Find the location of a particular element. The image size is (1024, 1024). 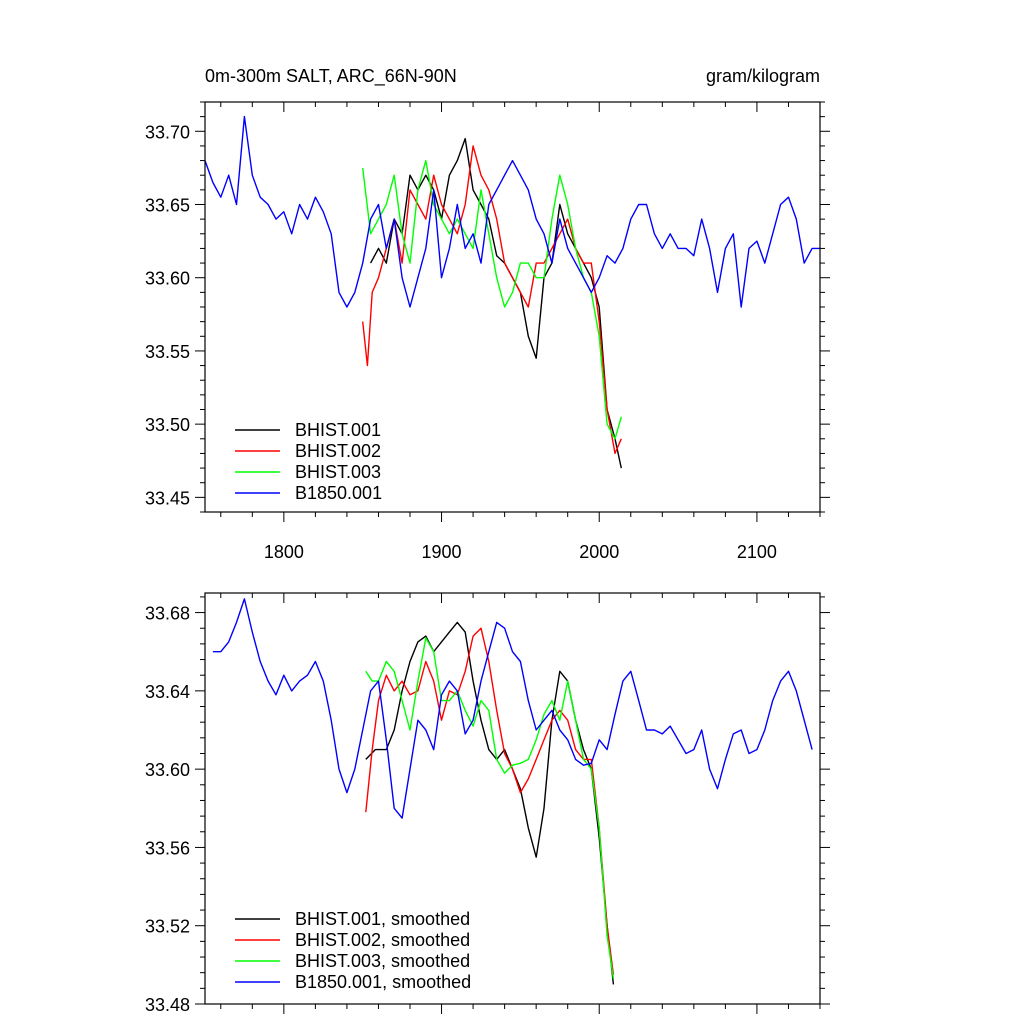

top-panel-title-left: 0m-300m SALT, ARC_66N-90N is located at coordinates (331, 76).